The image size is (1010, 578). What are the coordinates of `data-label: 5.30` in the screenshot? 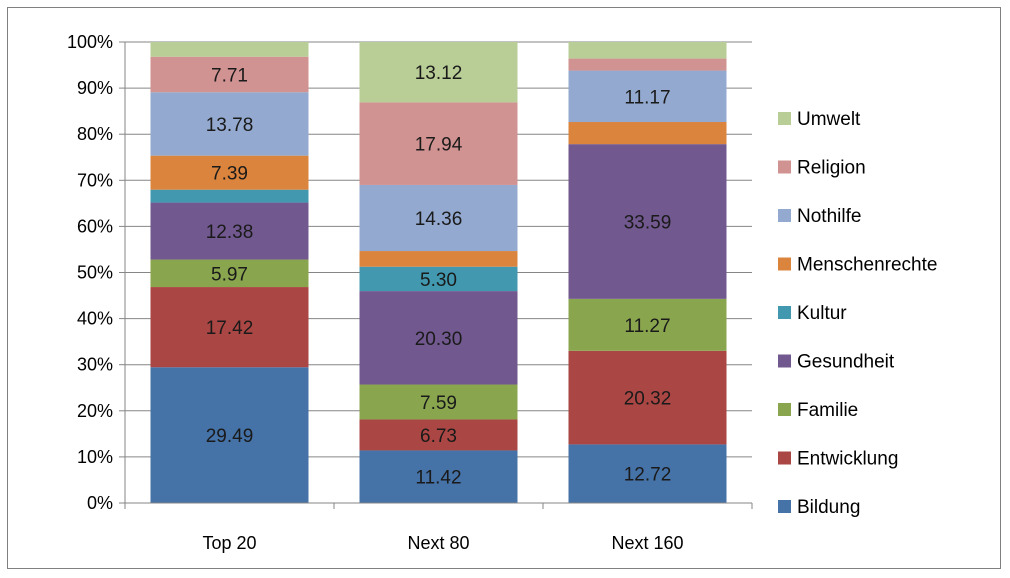 It's located at (438, 280).